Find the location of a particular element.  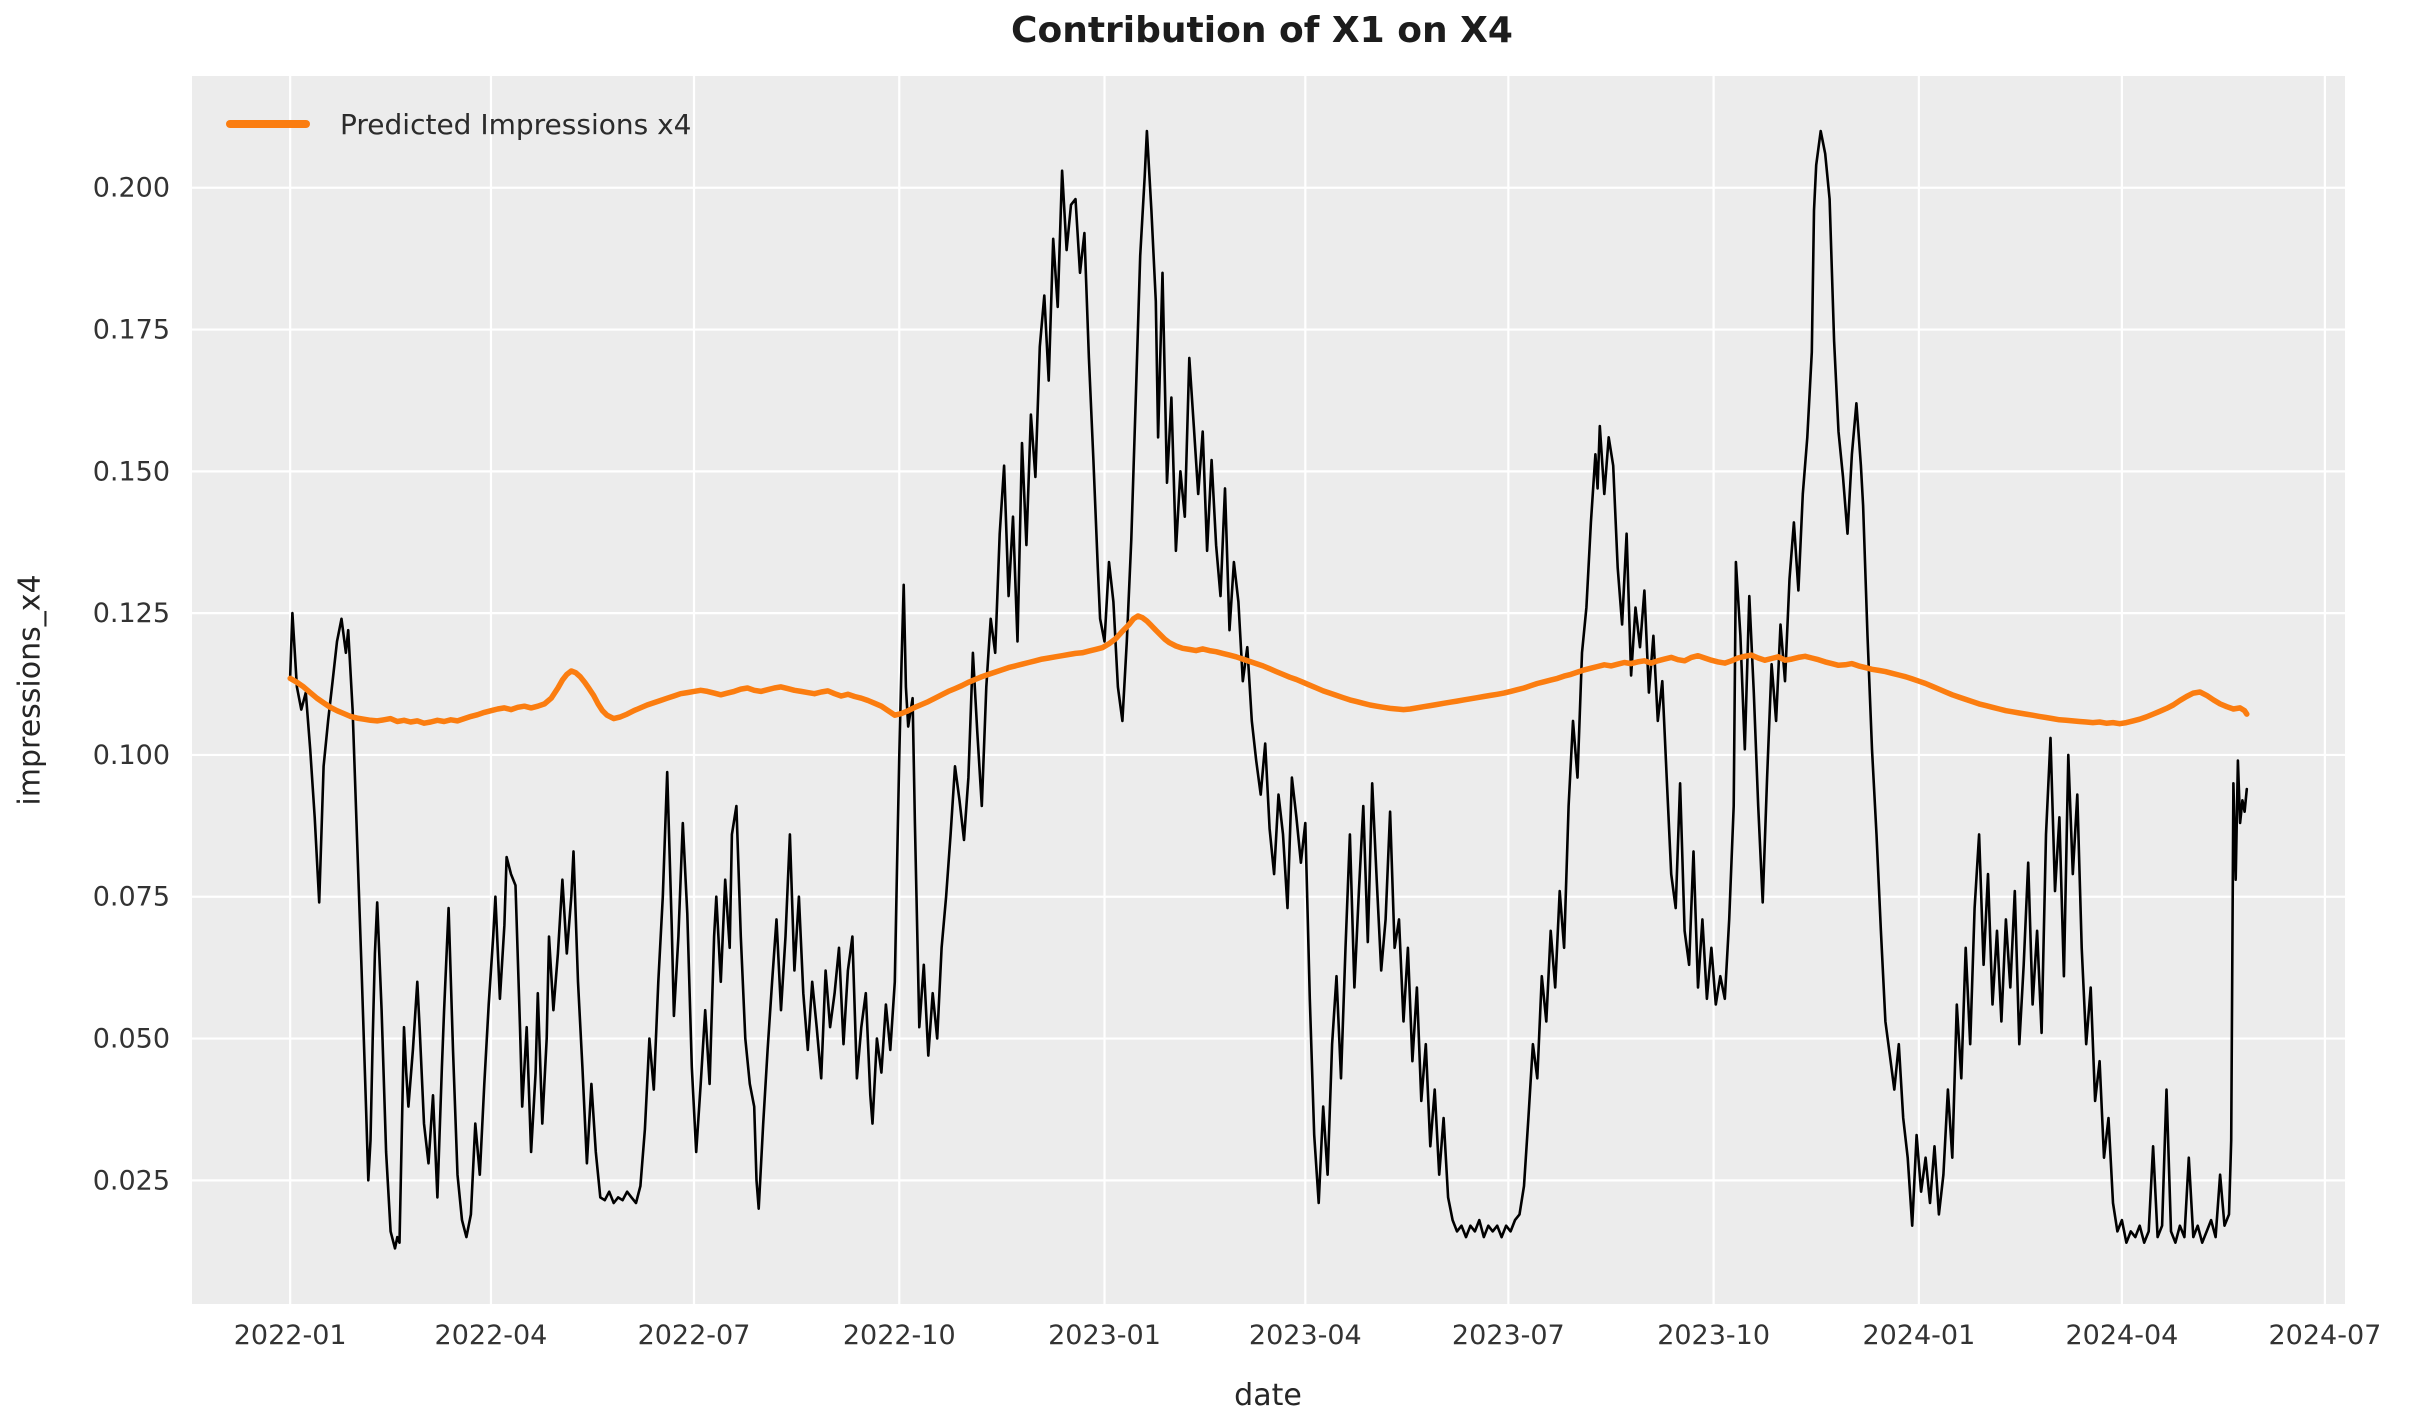

x-tick-label: 2022-07 is located at coordinates (694, 1335).